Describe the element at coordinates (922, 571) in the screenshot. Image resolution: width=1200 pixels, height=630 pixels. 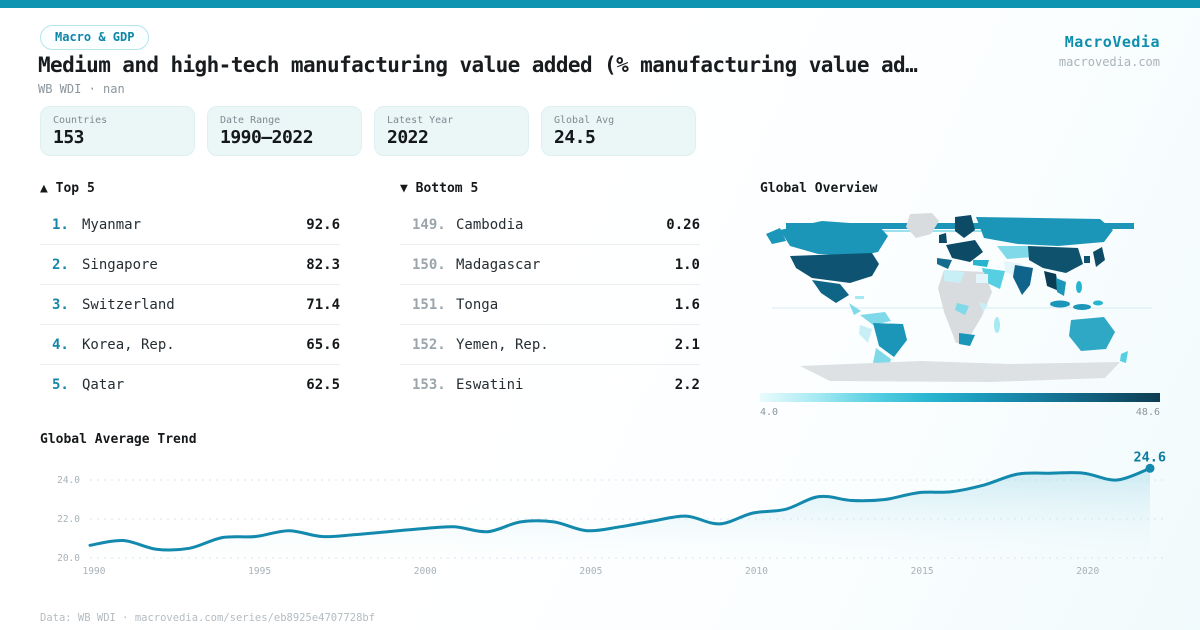
I see `x-axis-tick-label: 2015` at that location.